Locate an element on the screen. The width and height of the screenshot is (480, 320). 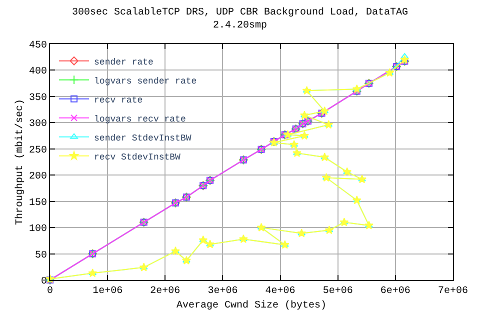
y-tick-label: 450 is located at coordinates (37, 46).